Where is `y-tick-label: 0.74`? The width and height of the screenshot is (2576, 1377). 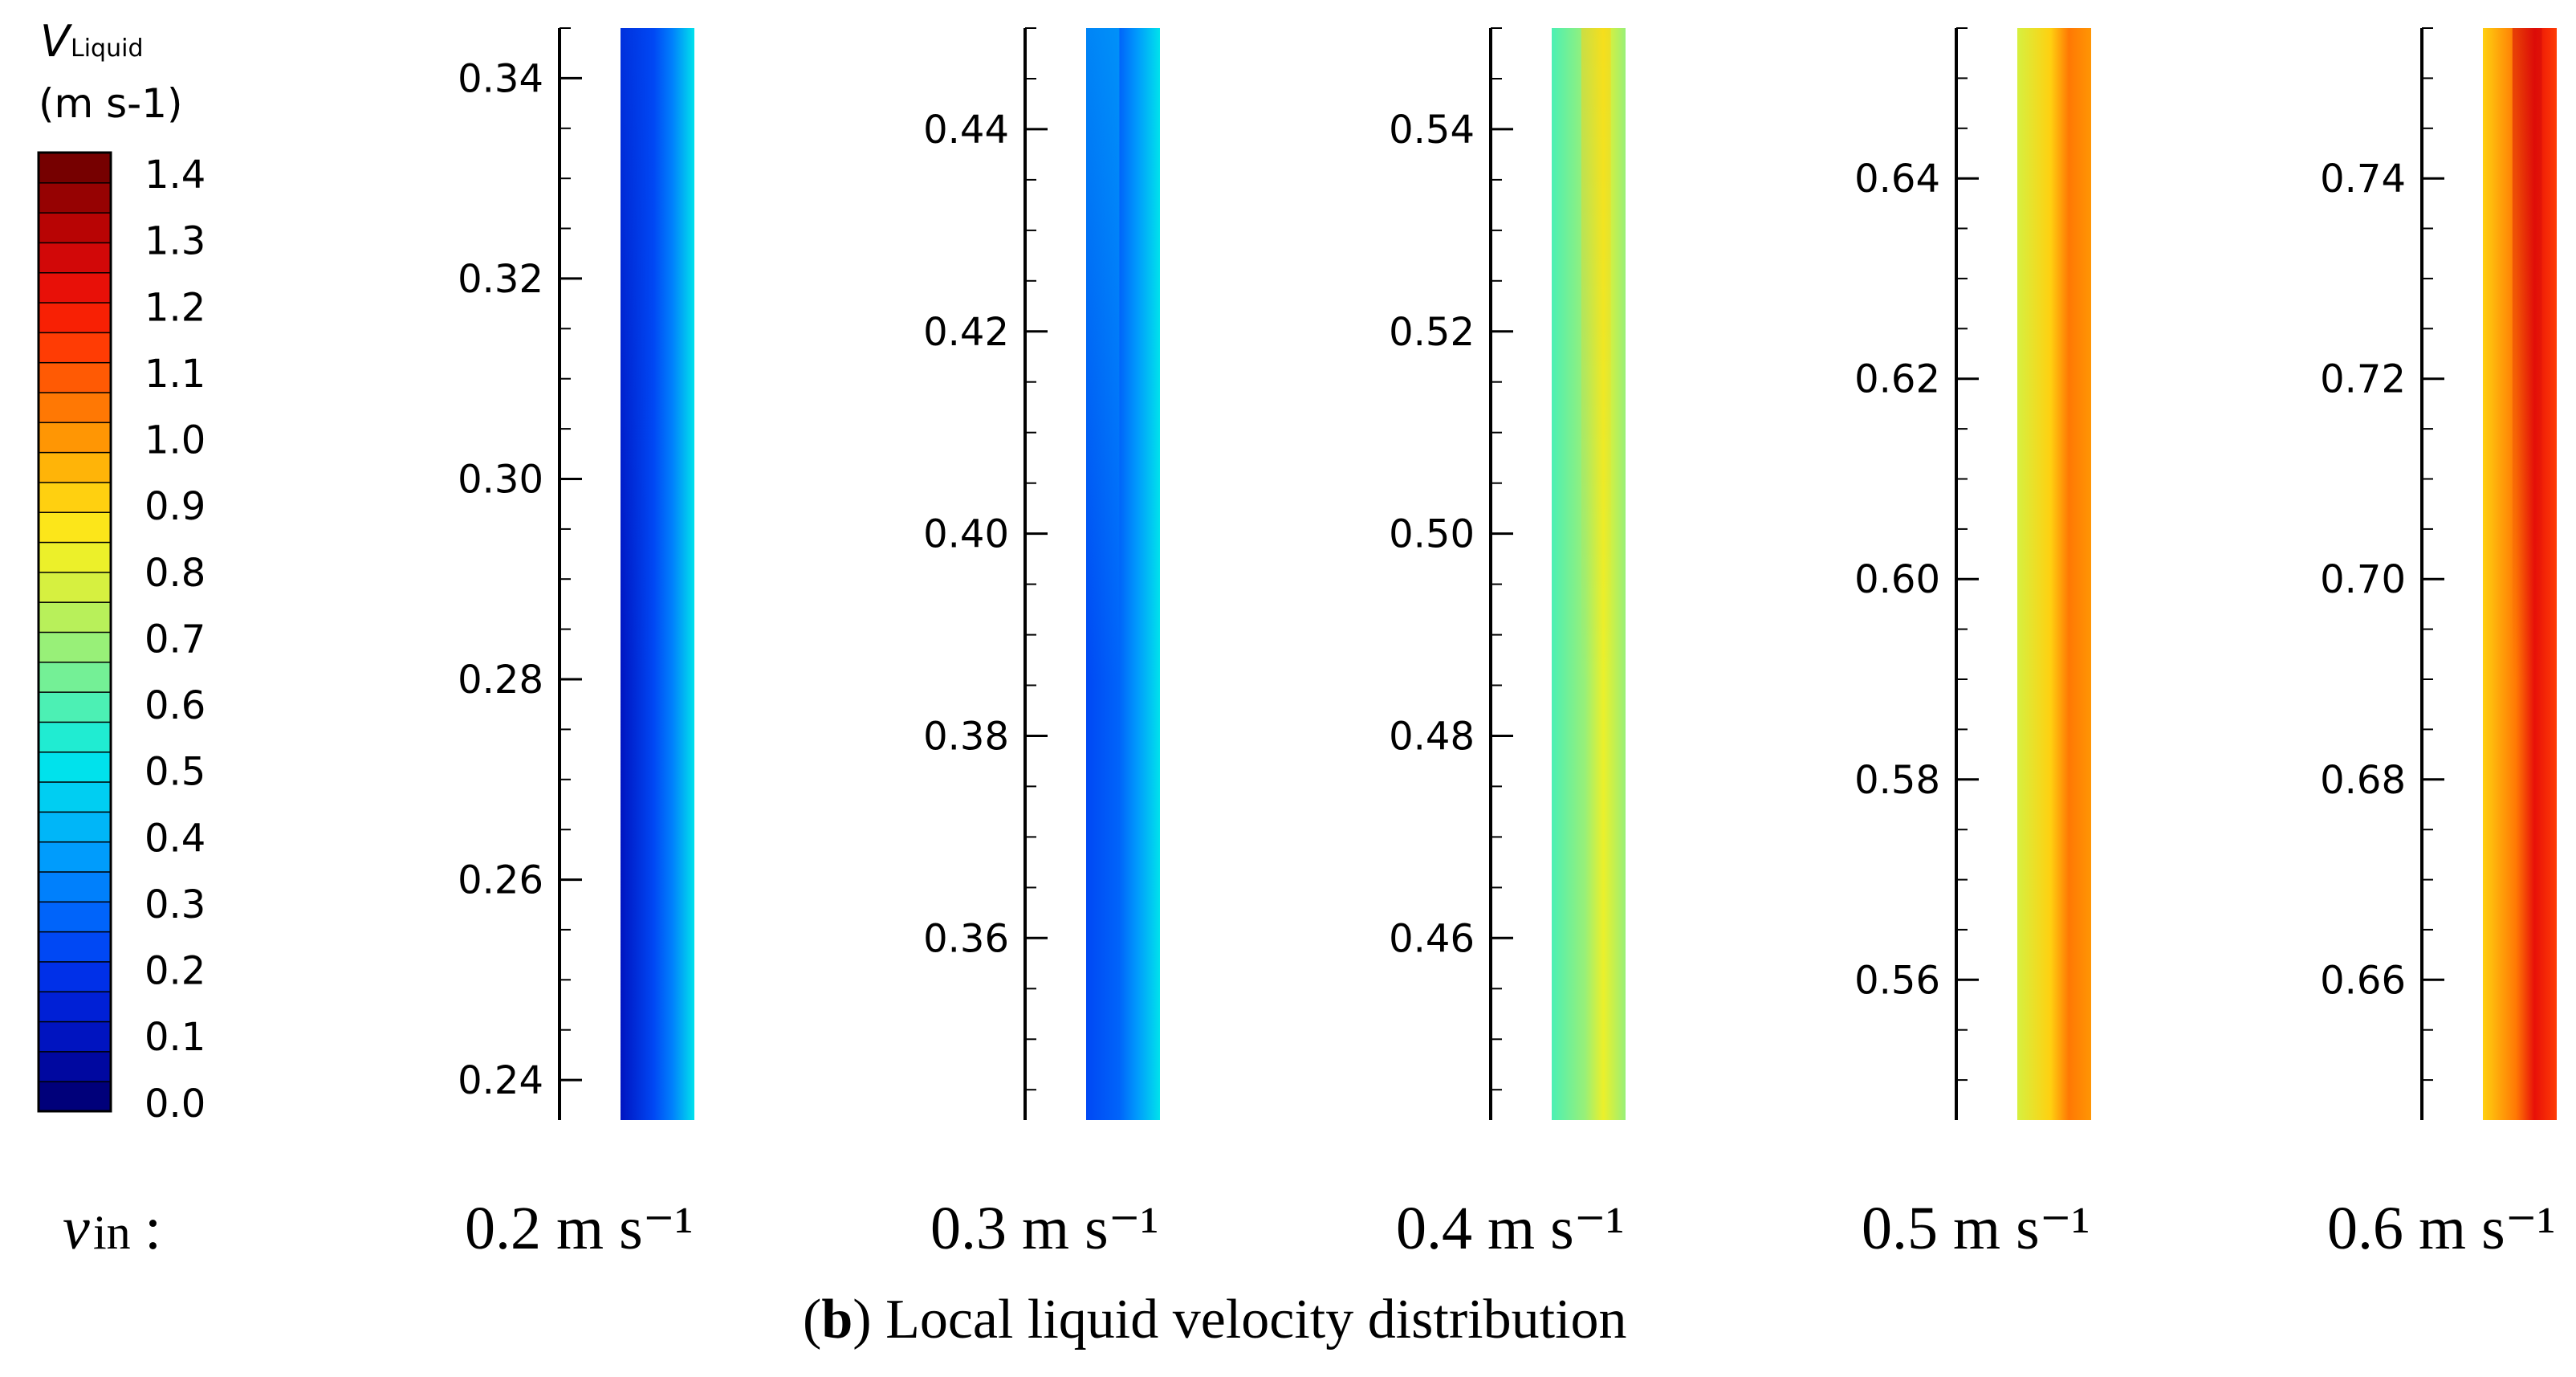 y-tick-label: 0.74 is located at coordinates (2363, 179).